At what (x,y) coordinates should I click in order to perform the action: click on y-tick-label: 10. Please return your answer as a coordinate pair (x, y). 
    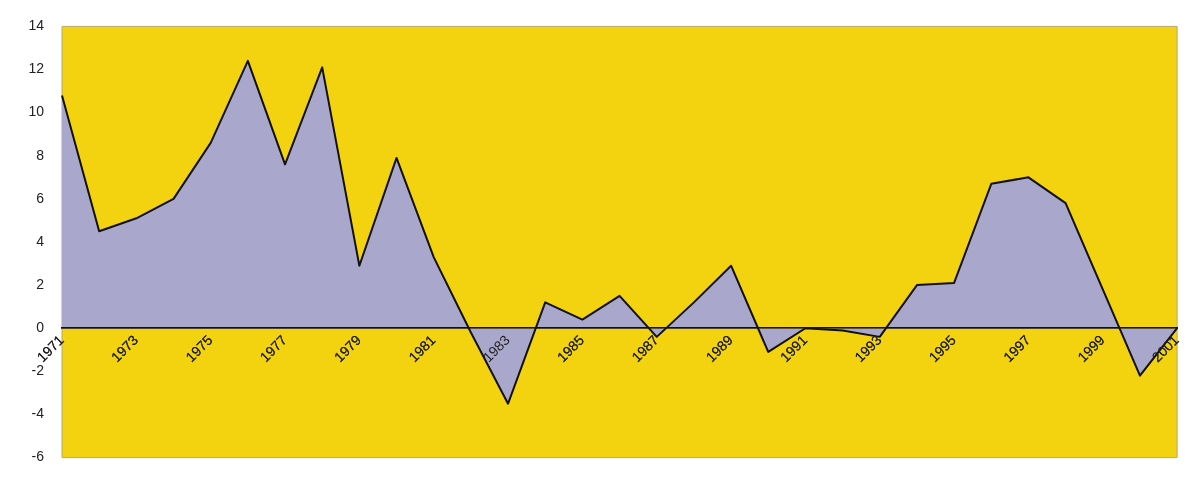
    Looking at the image, I should click on (36, 111).